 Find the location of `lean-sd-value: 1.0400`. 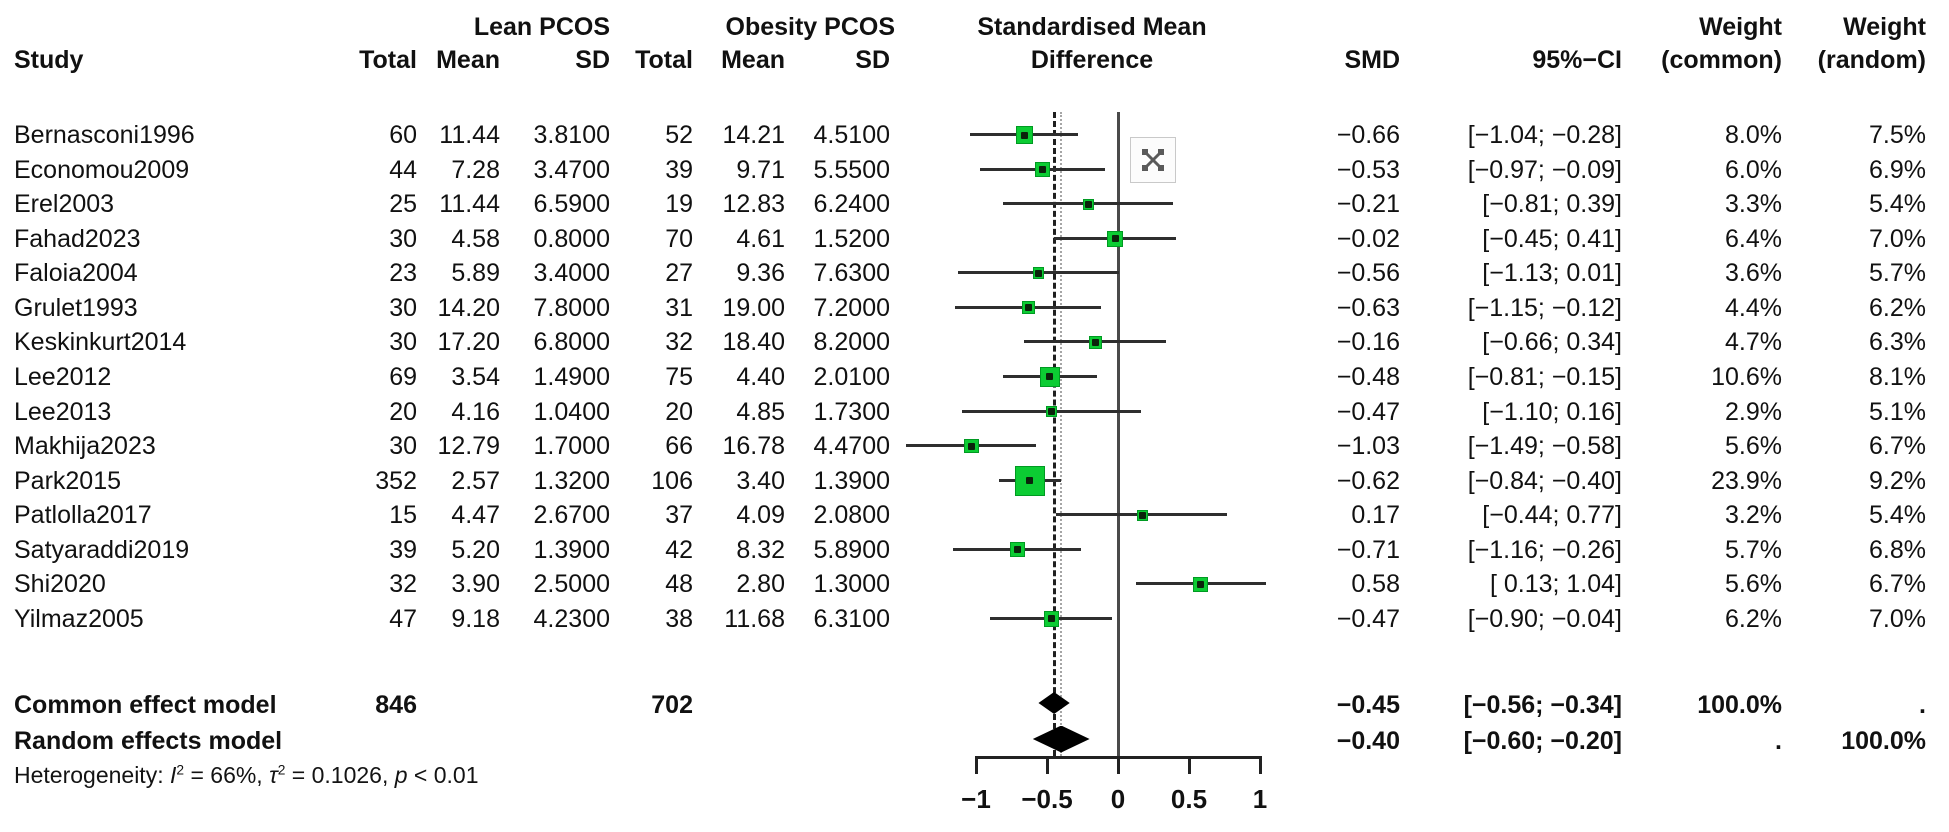

lean-sd-value: 1.0400 is located at coordinates (571, 411).